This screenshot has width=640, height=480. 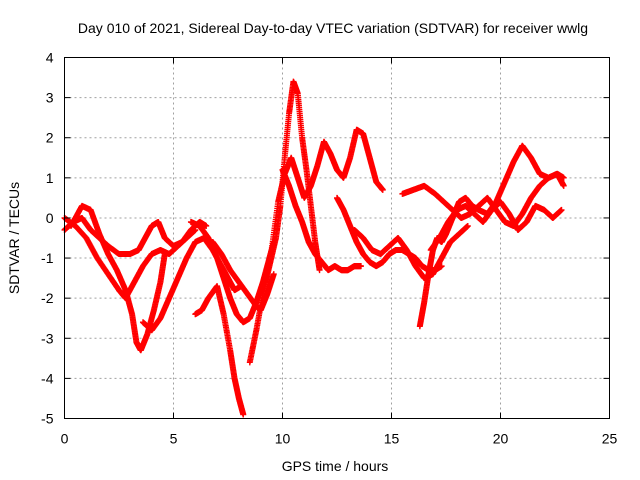 What do you see at coordinates (47, 258) in the screenshot?
I see `y-tick-label: -1` at bounding box center [47, 258].